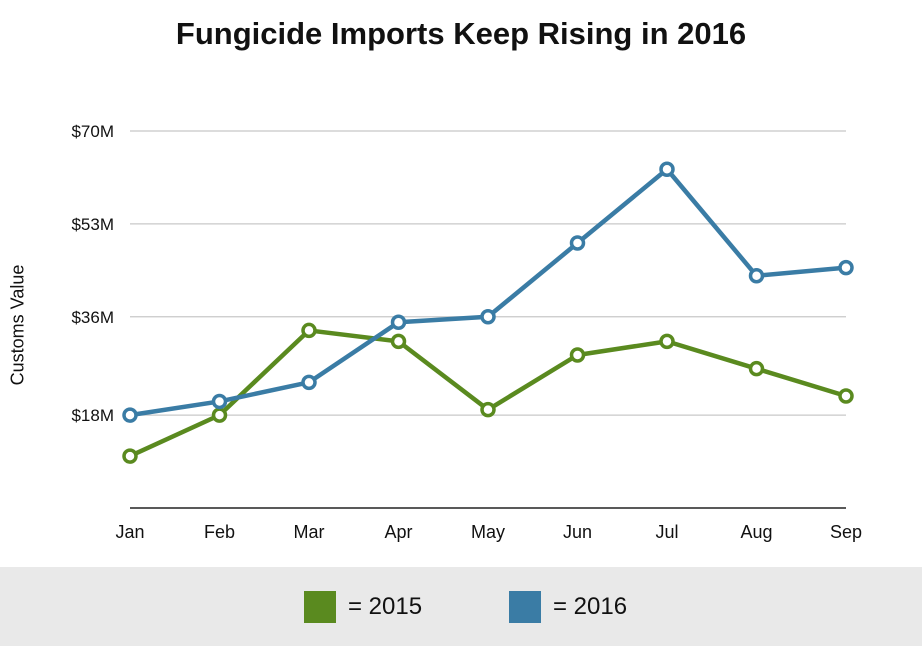 Image resolution: width=922 pixels, height=646 pixels. I want to click on y-tick-label: $36M, so click(92, 317).